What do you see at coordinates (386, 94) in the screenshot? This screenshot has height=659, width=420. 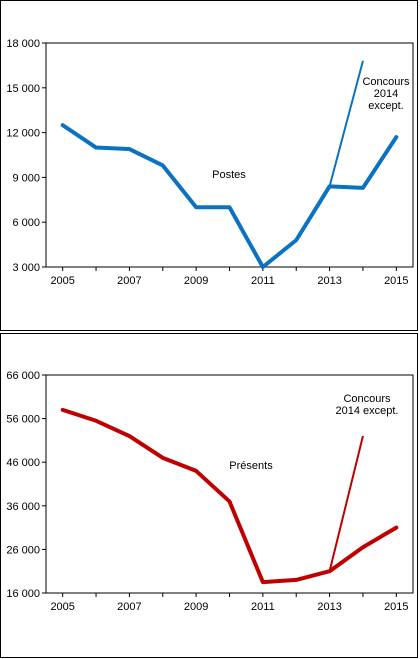 I see `extra-series-label: 2014` at bounding box center [386, 94].